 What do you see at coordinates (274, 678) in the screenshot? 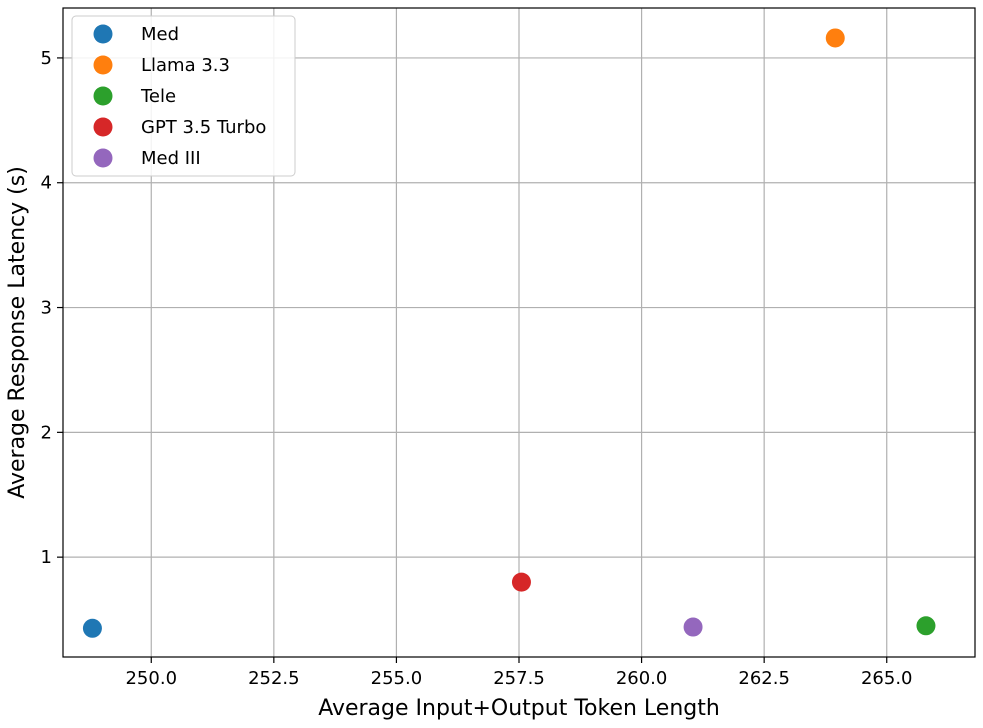
I see `x-tick-label: 252.5` at bounding box center [274, 678].